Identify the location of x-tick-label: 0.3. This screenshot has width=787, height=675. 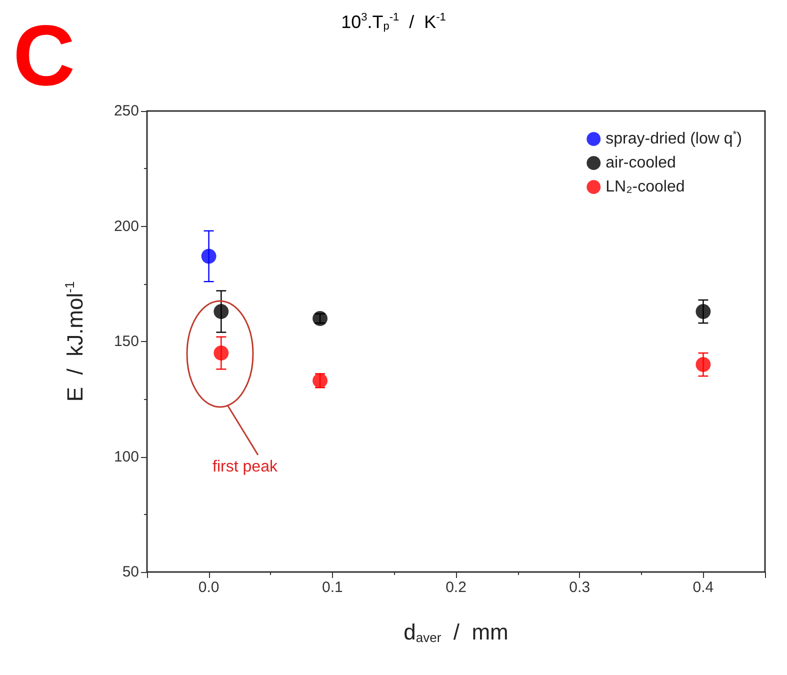
(579, 587).